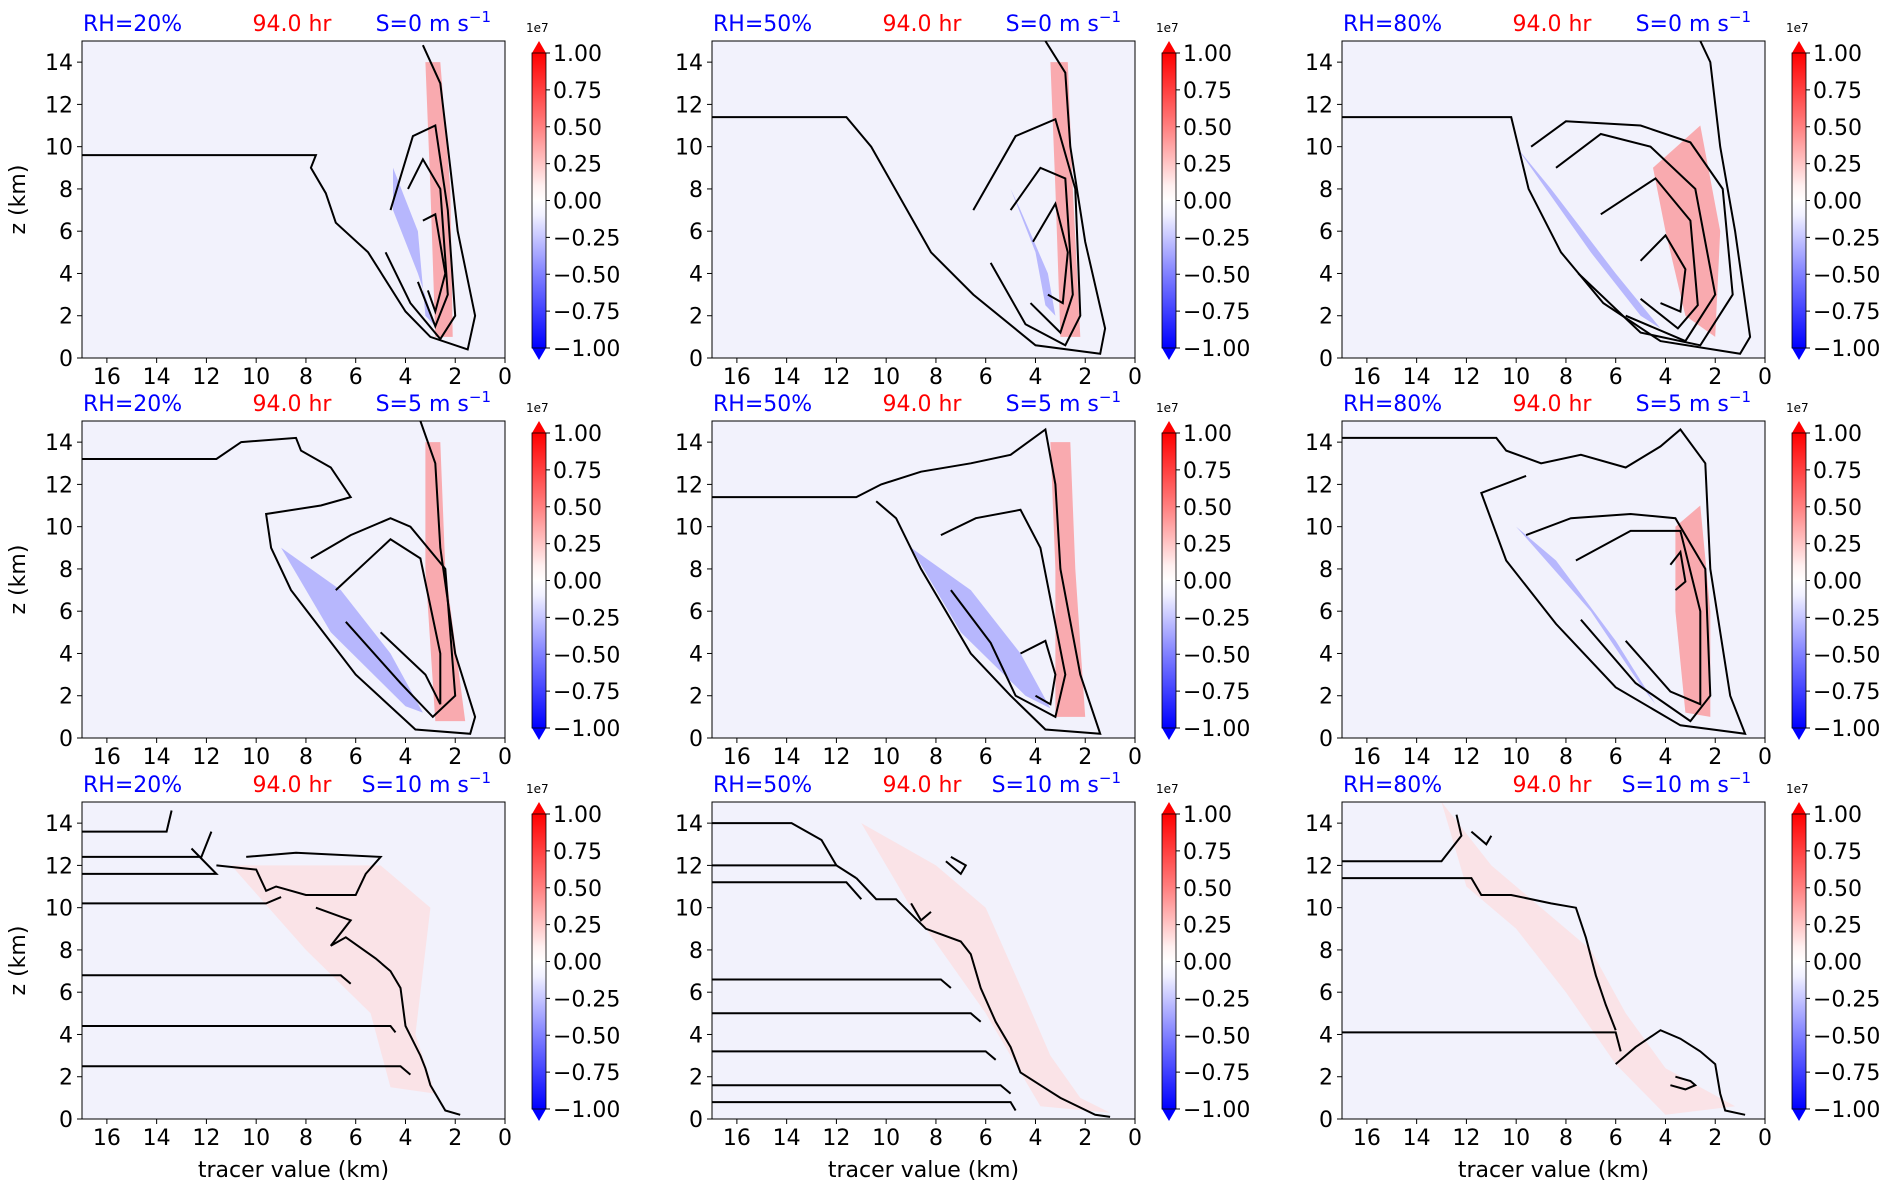  Describe the element at coordinates (206, 377) in the screenshot. I see `x-tick-label: 12` at that location.